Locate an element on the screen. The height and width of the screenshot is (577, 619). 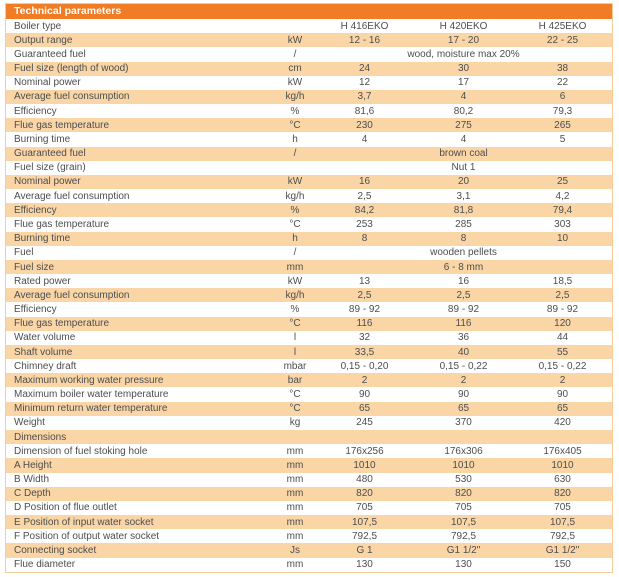
value-cell: 25 is located at coordinates (562, 182).